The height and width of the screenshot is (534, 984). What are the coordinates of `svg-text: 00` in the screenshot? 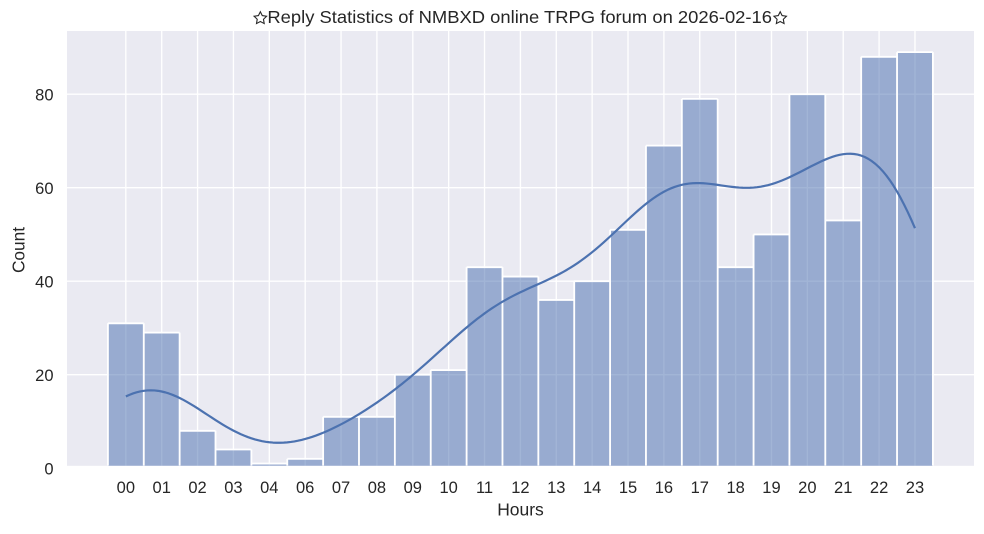 It's located at (126, 488).